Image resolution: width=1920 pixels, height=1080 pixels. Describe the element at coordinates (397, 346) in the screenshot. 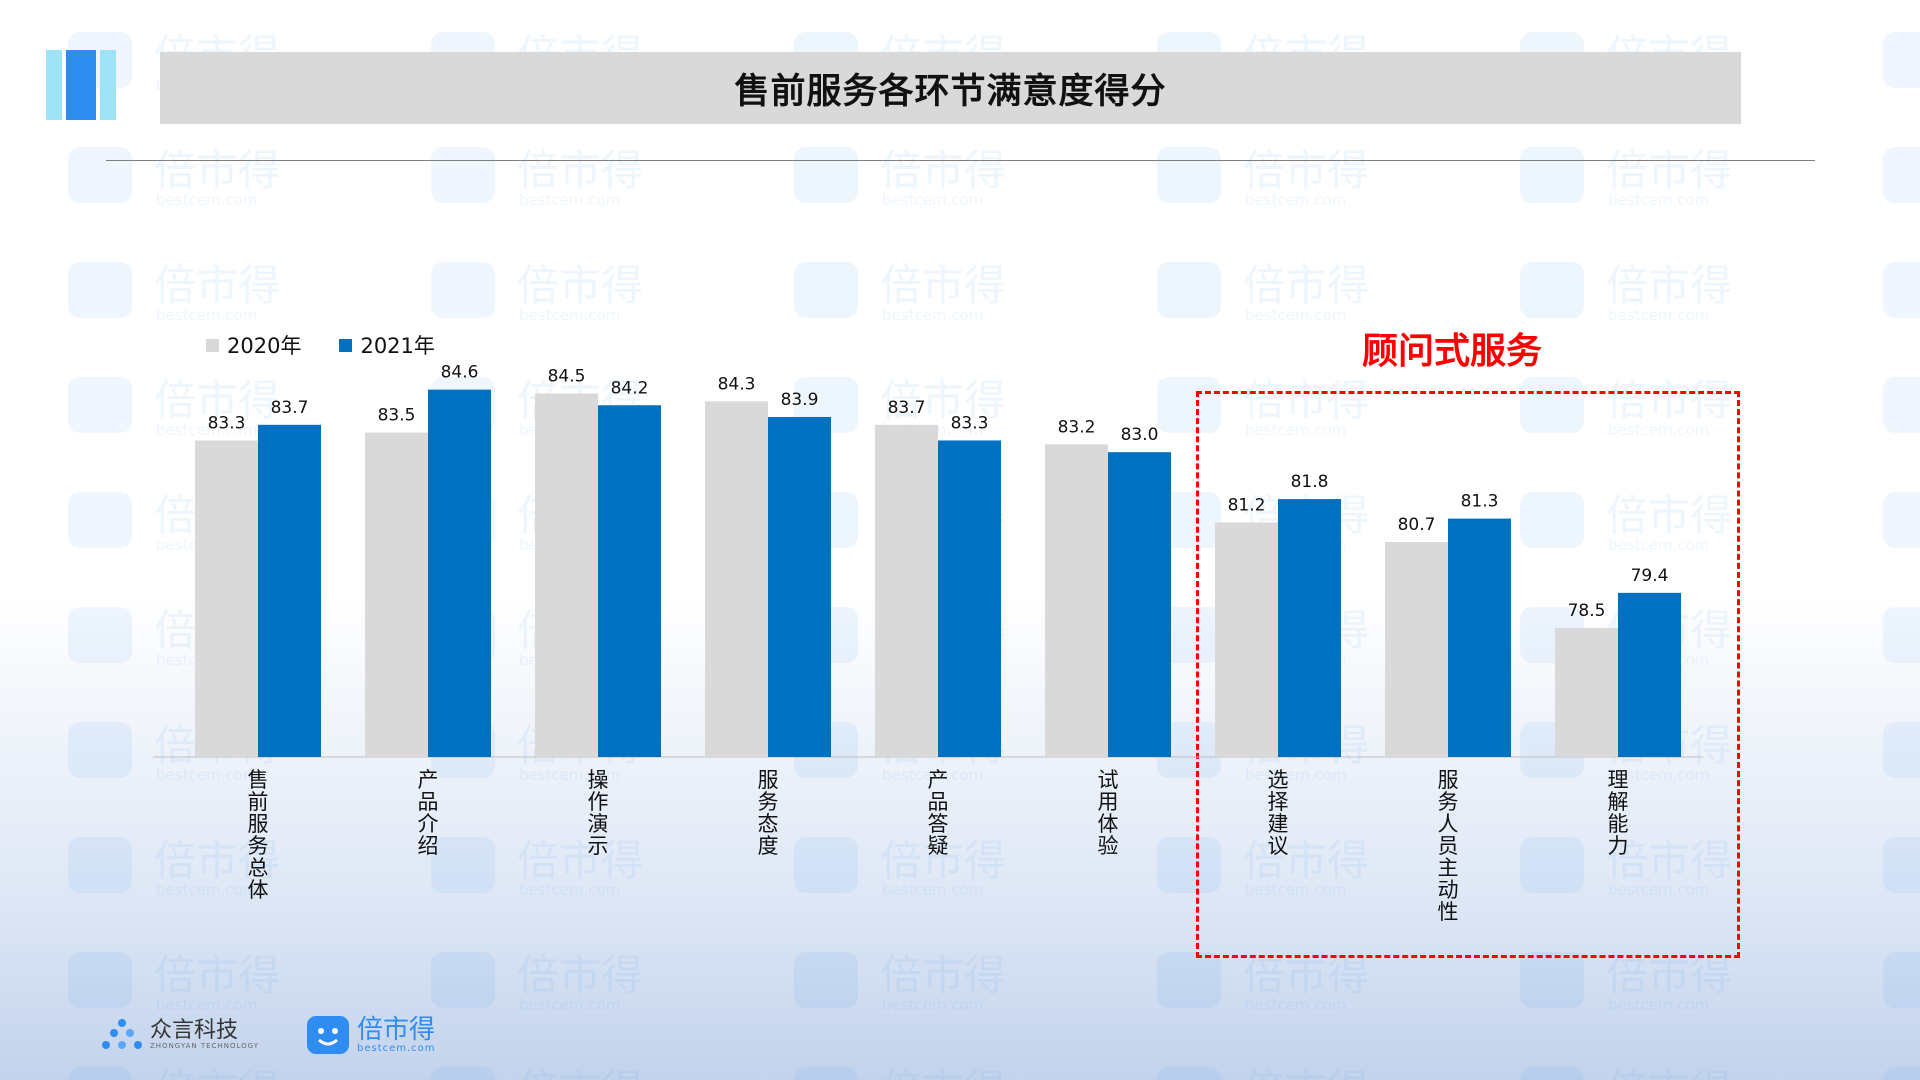

I see `legend-label-2021: 2021年` at that location.